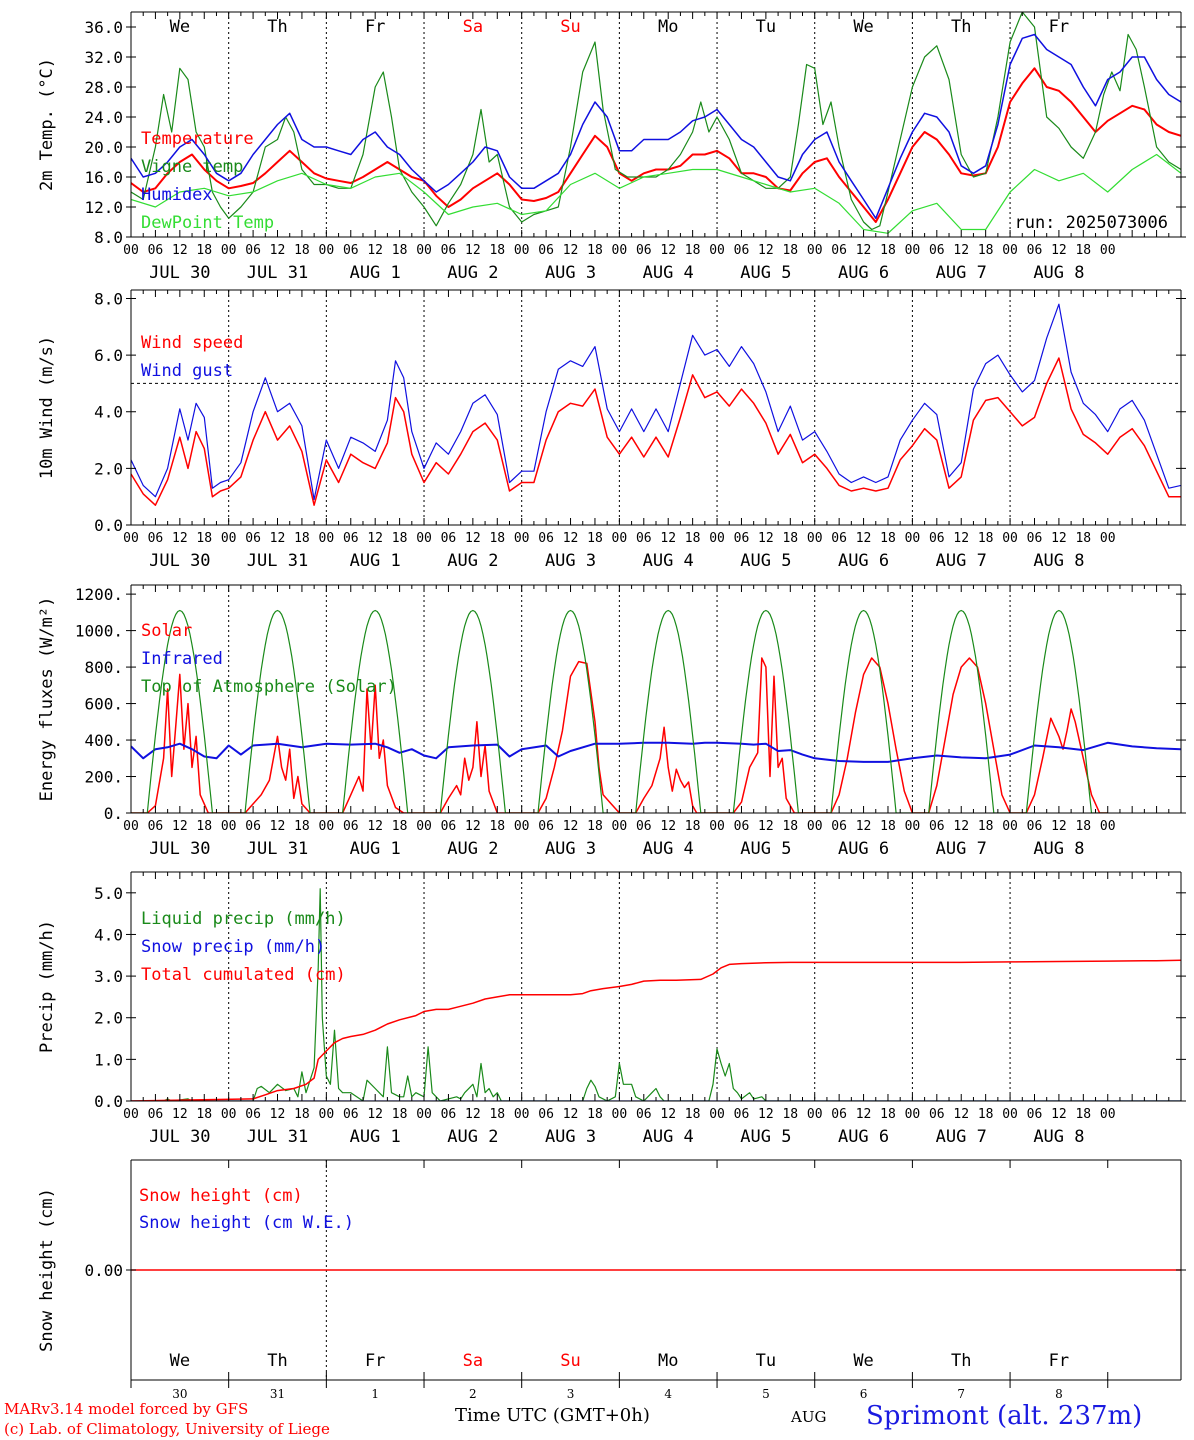 The image size is (1194, 1440). What do you see at coordinates (99, 594) in the screenshot?
I see `y-tick-label: 1200.` at bounding box center [99, 594].